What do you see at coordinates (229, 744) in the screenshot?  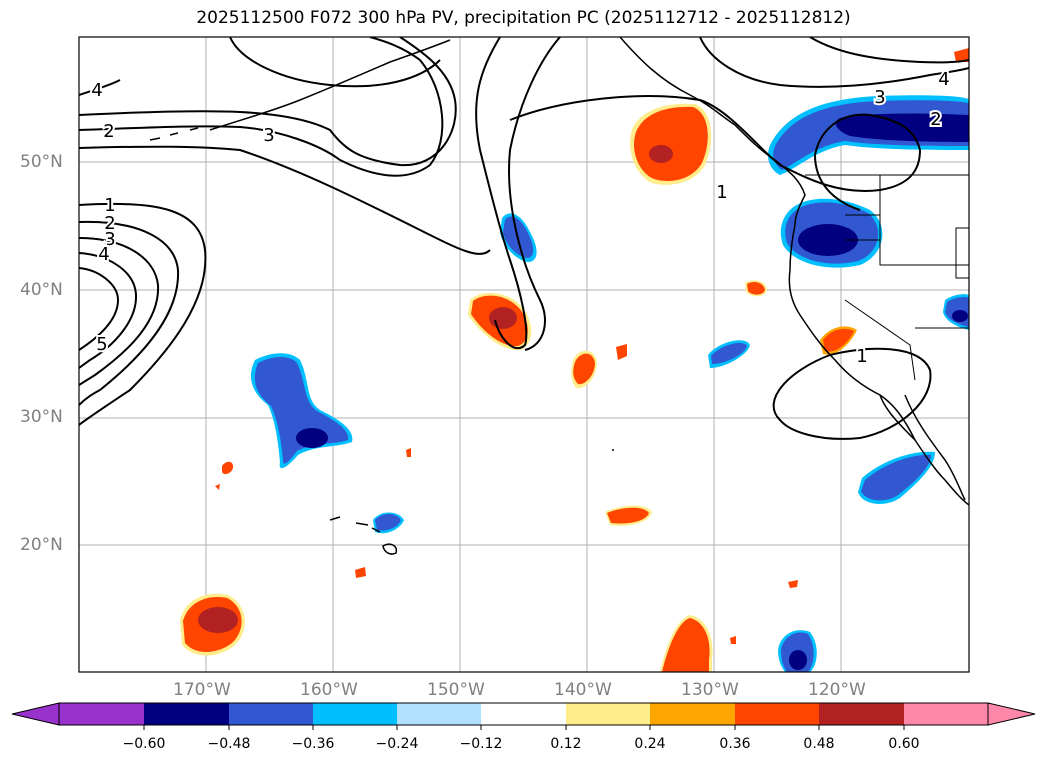 I see `colorbar-tick: −0.48` at bounding box center [229, 744].